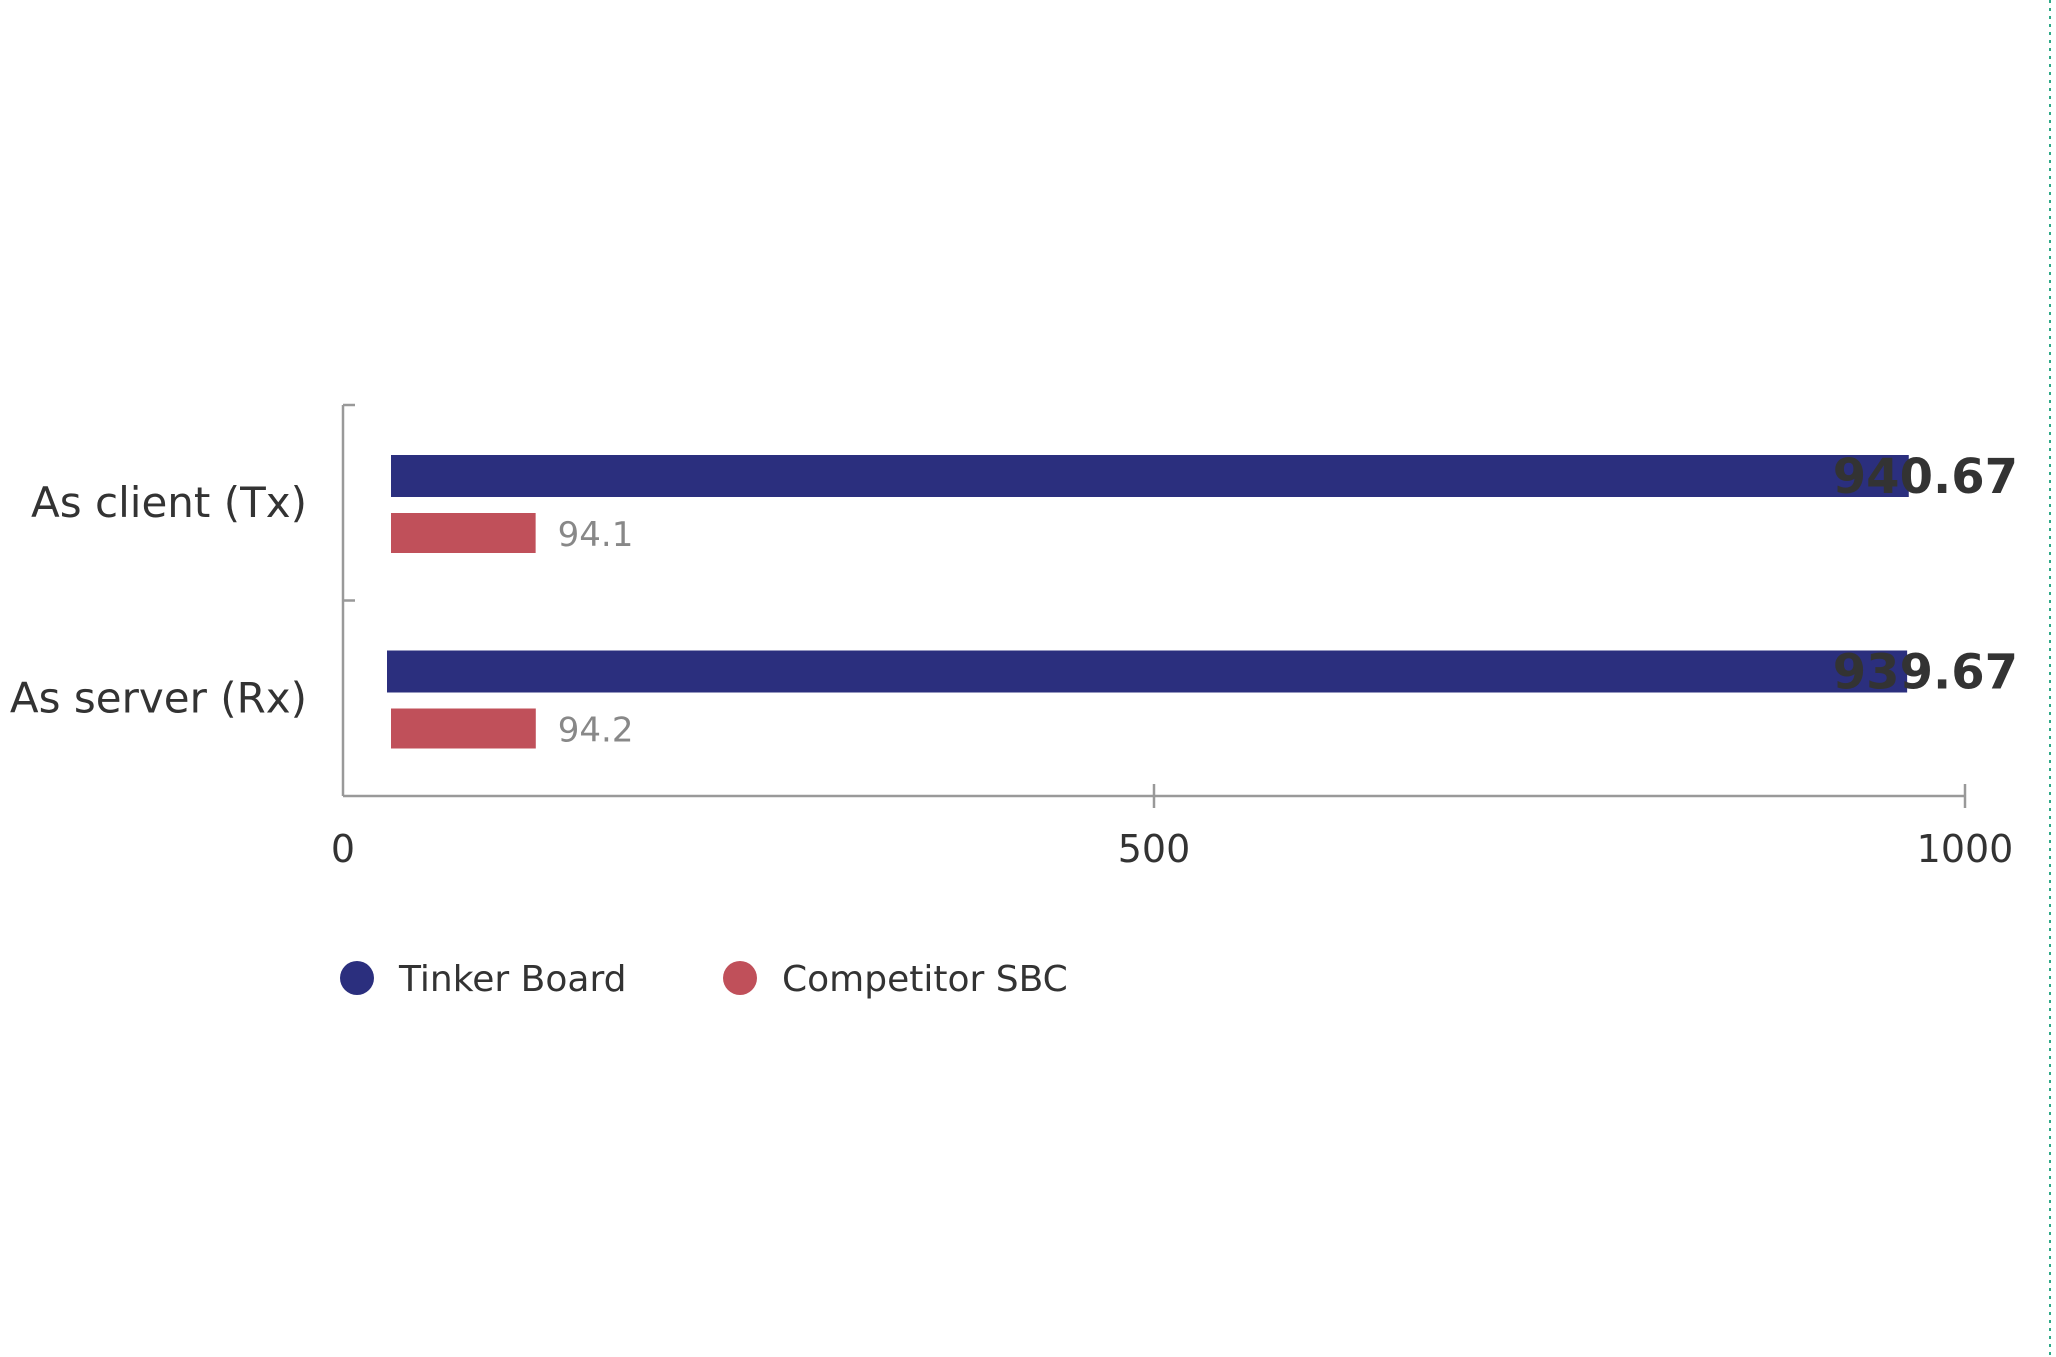 This screenshot has width=2056, height=1357. What do you see at coordinates (596, 535) in the screenshot?
I see `data-label: 94.1` at bounding box center [596, 535].